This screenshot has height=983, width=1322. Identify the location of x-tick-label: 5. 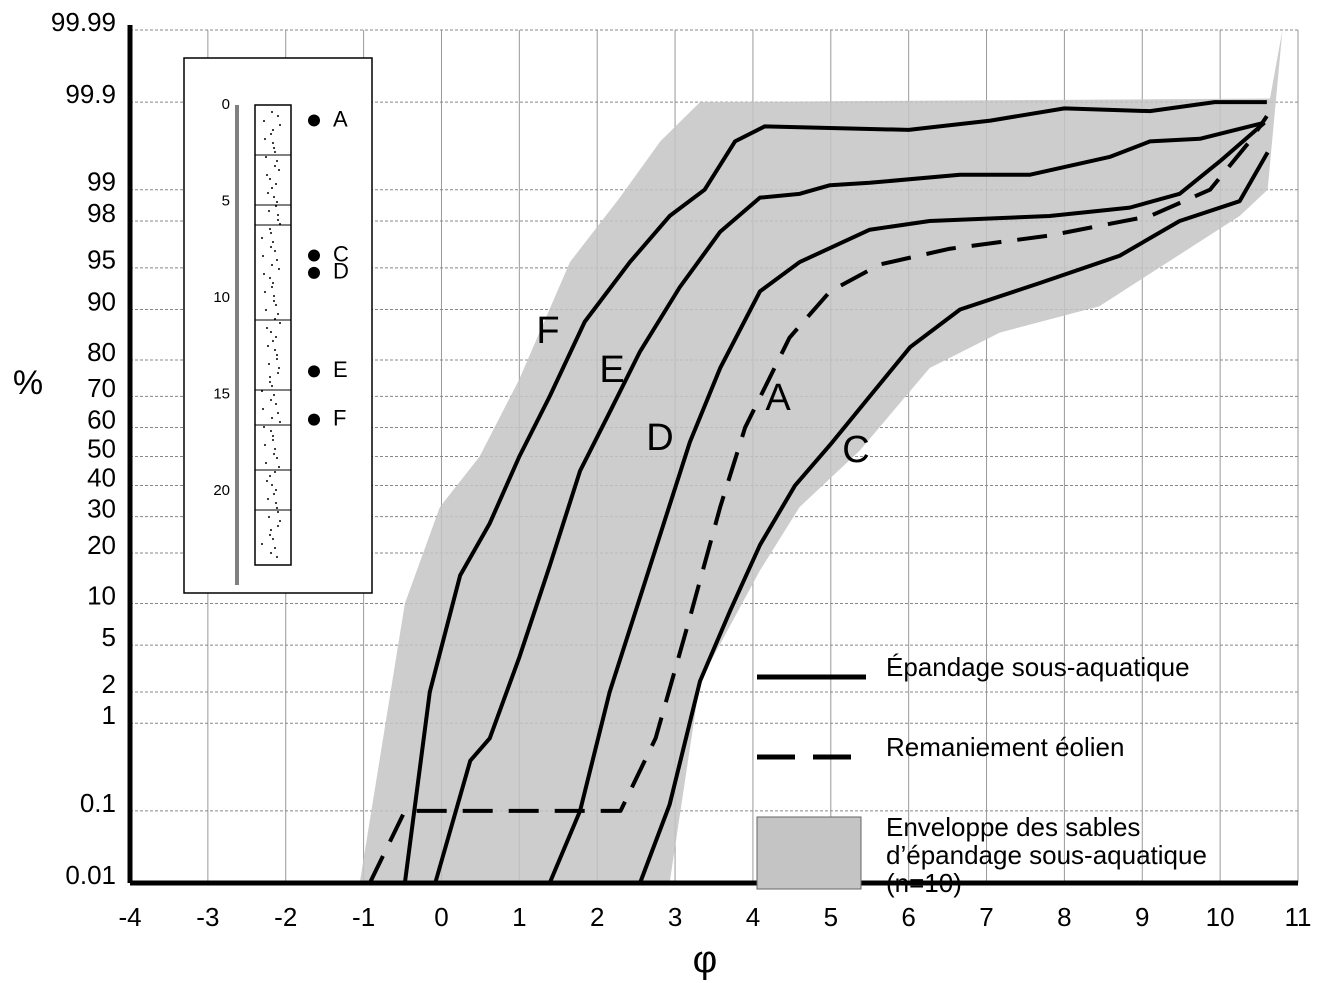
(831, 917).